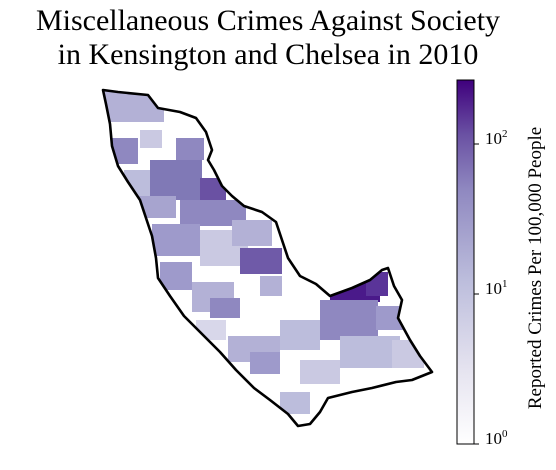 The width and height of the screenshot is (556, 470). What do you see at coordinates (536, 268) in the screenshot?
I see `colorbar-label: Reported Crimes Per 100,000 People` at bounding box center [536, 268].